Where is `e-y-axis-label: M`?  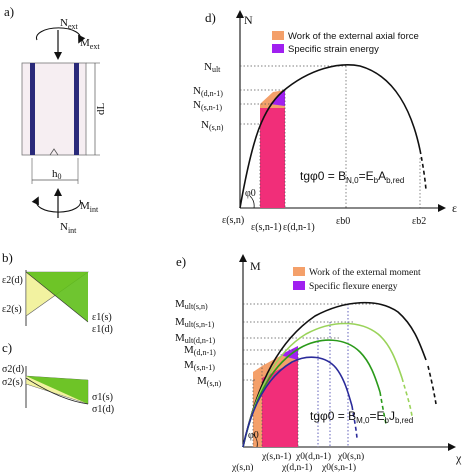
e-y-axis-label: M is located at coordinates (255, 266).